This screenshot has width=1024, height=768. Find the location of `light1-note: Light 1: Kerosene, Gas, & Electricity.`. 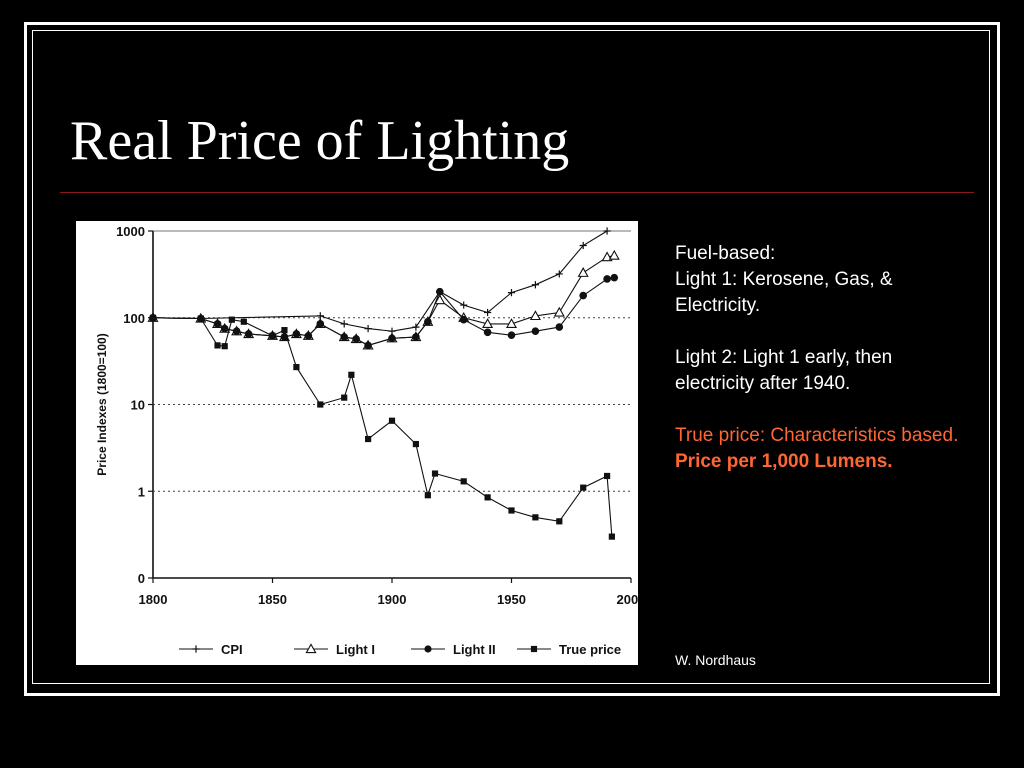

light1-note: Light 1: Kerosene, Gas, & Electricity. is located at coordinates (784, 292).